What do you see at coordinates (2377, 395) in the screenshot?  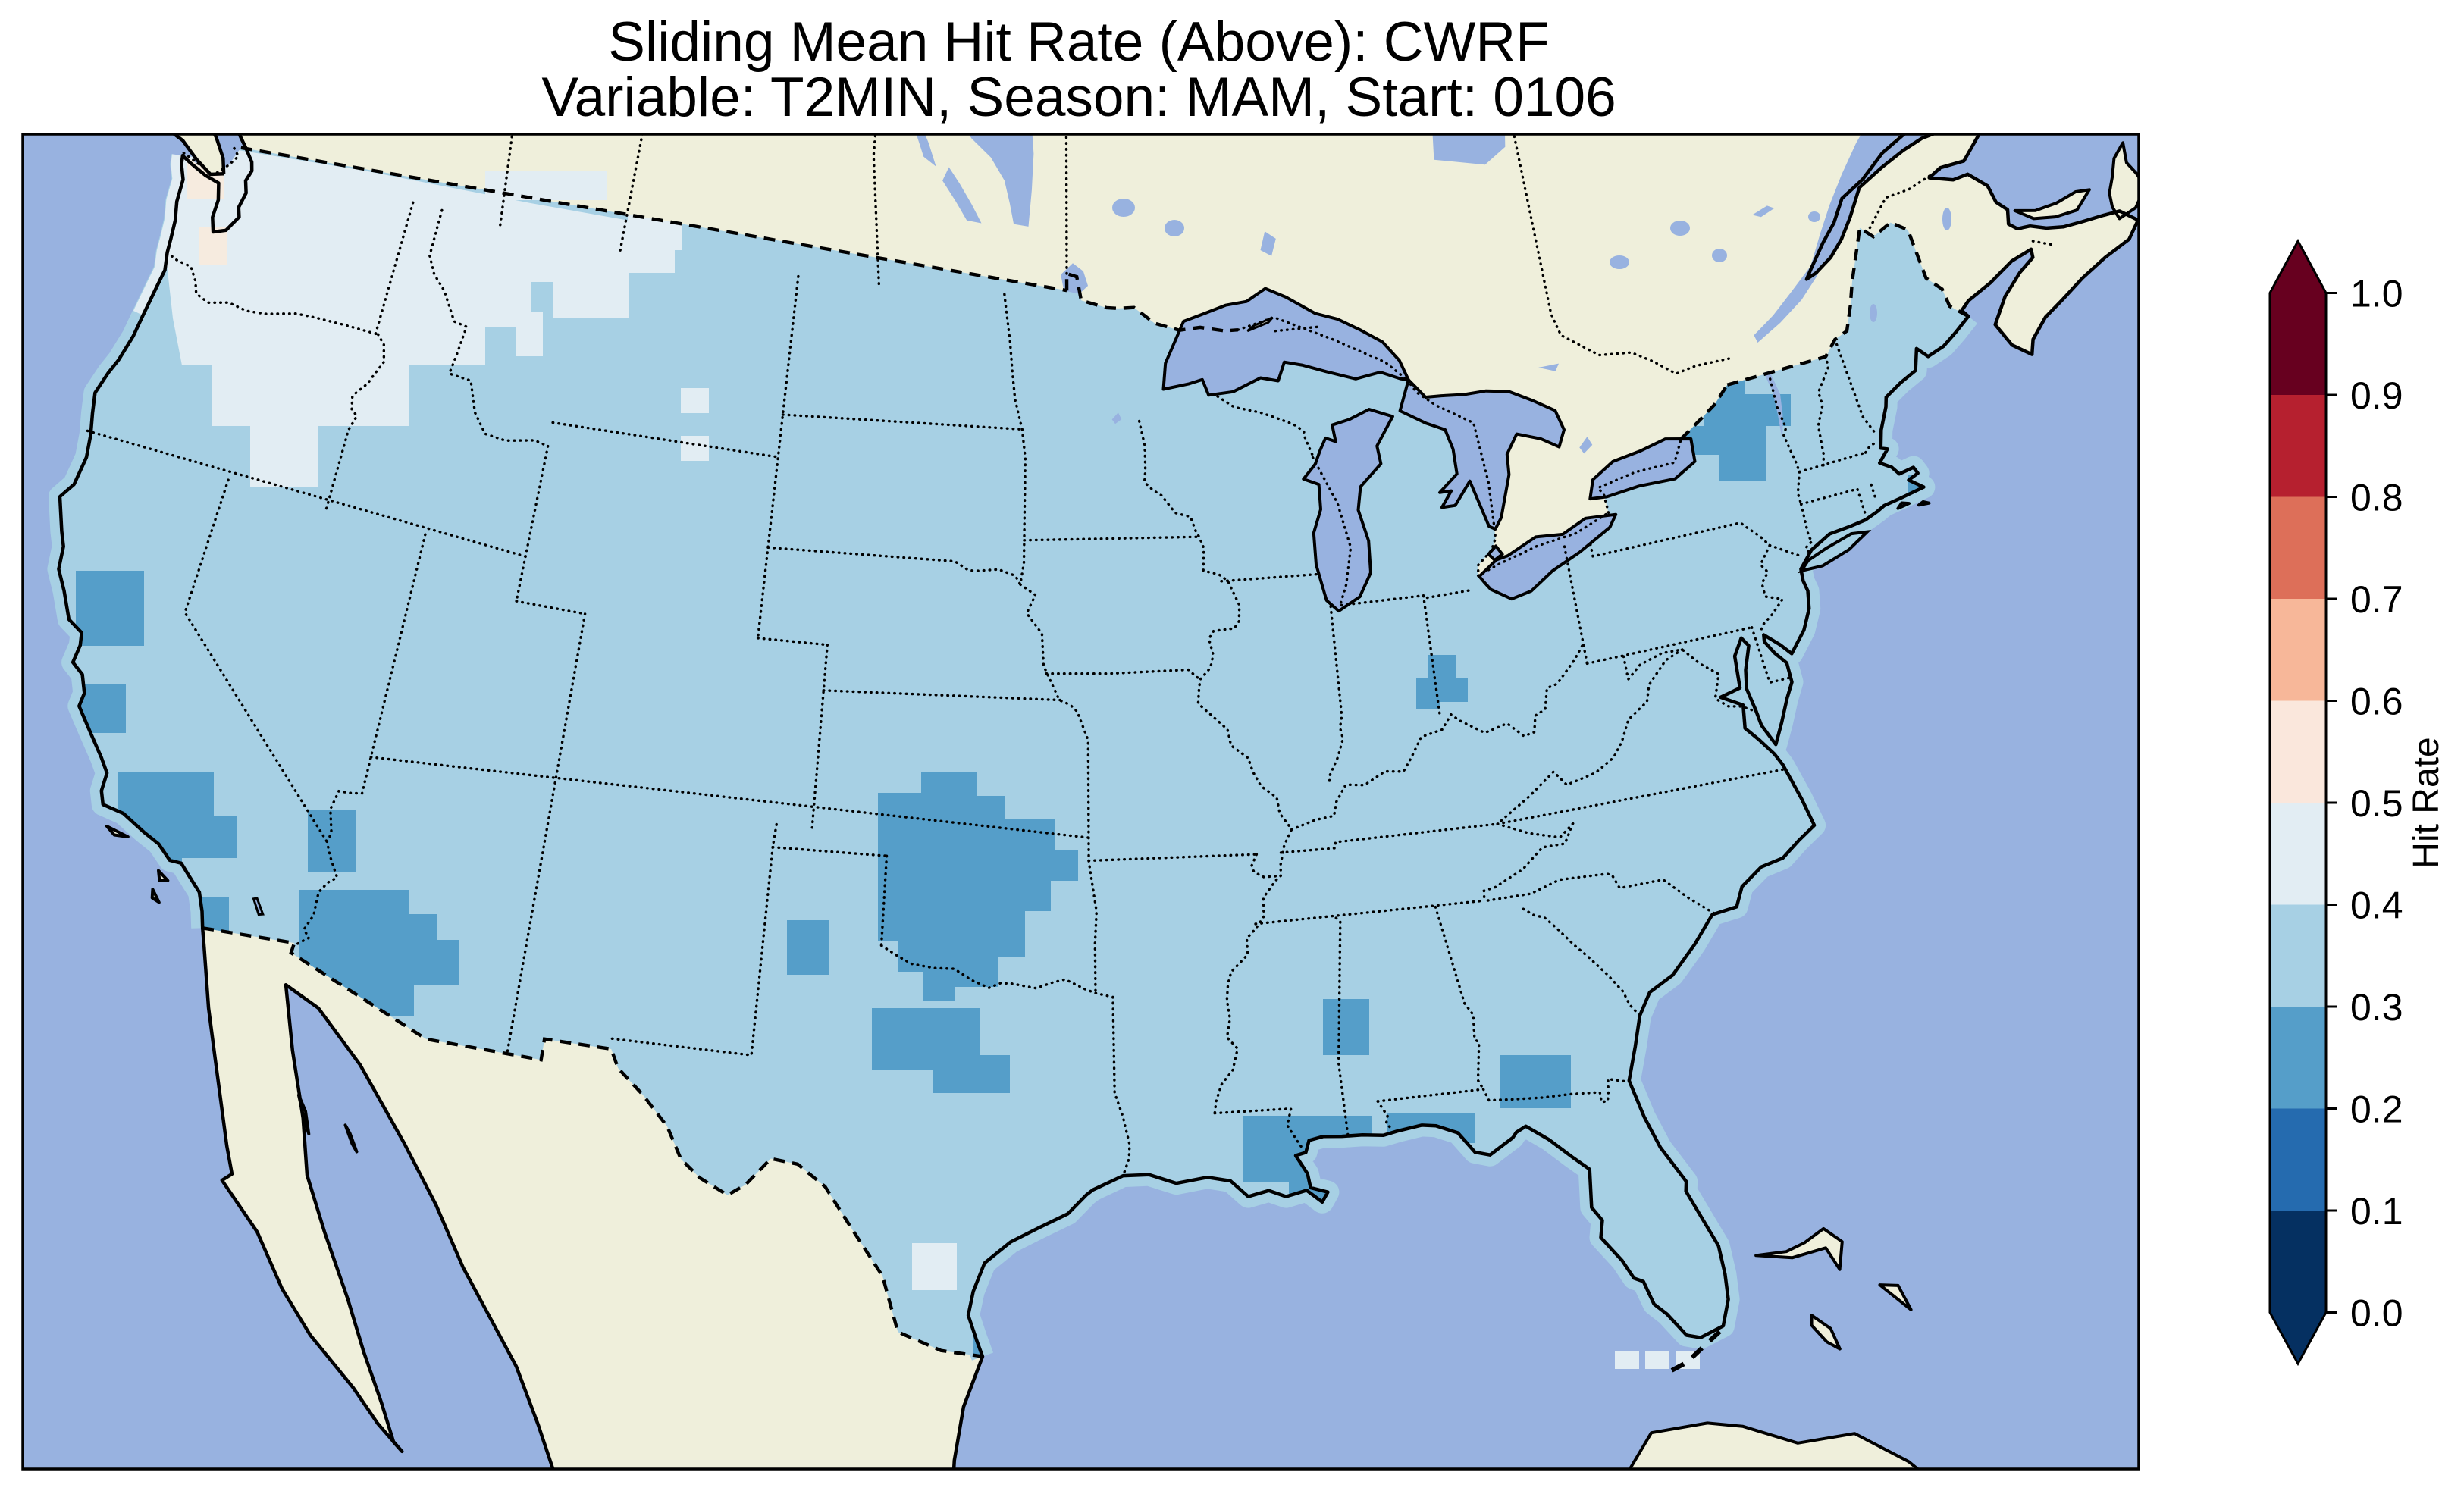 I see `svg-text: 0.9` at bounding box center [2377, 395].